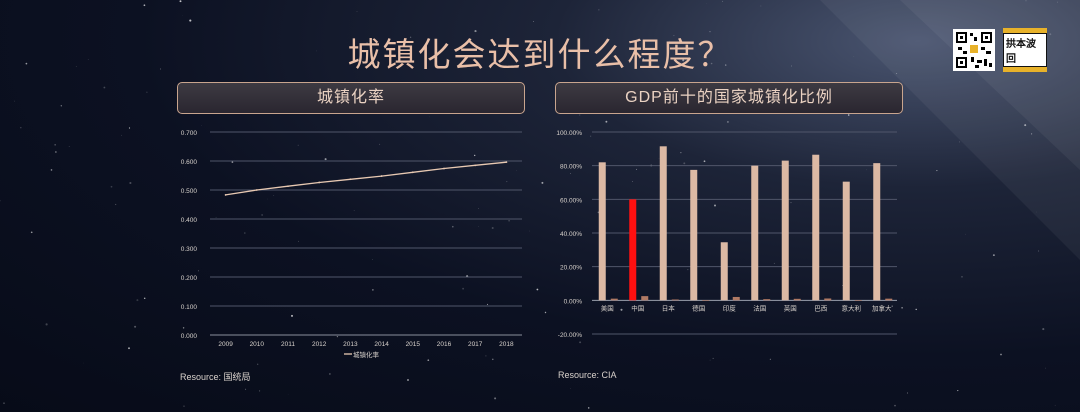  Describe the element at coordinates (366, 354) in the screenshot. I see `legend-label: 城镇化率` at that location.